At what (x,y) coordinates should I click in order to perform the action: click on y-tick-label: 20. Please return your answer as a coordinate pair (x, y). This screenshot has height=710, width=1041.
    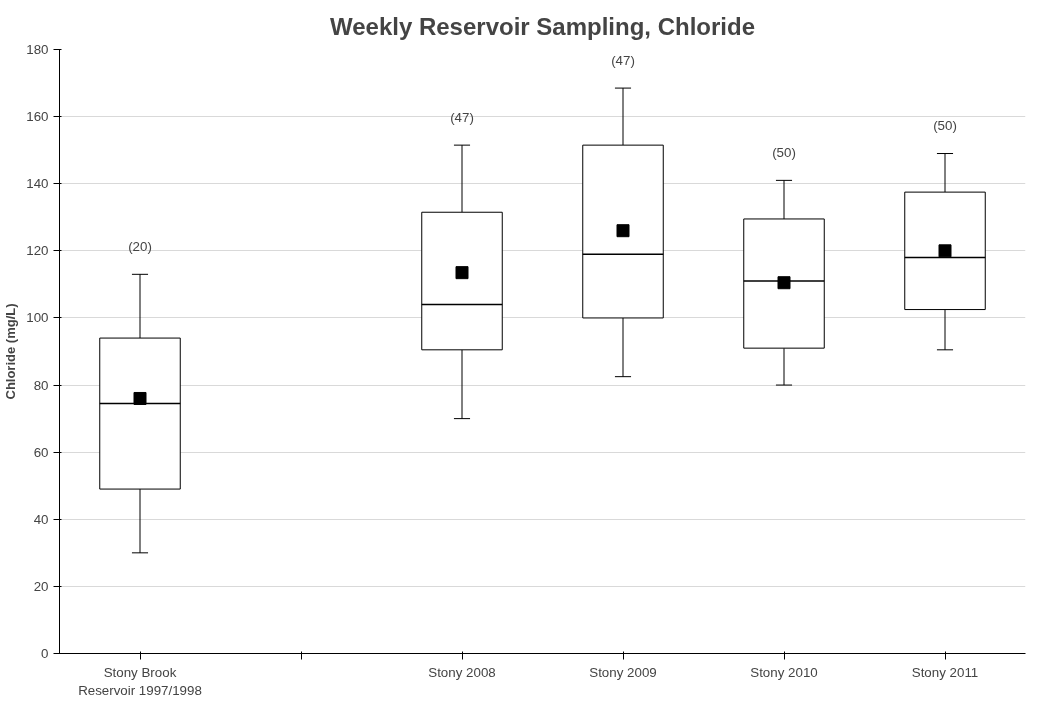
    Looking at the image, I should click on (41, 586).